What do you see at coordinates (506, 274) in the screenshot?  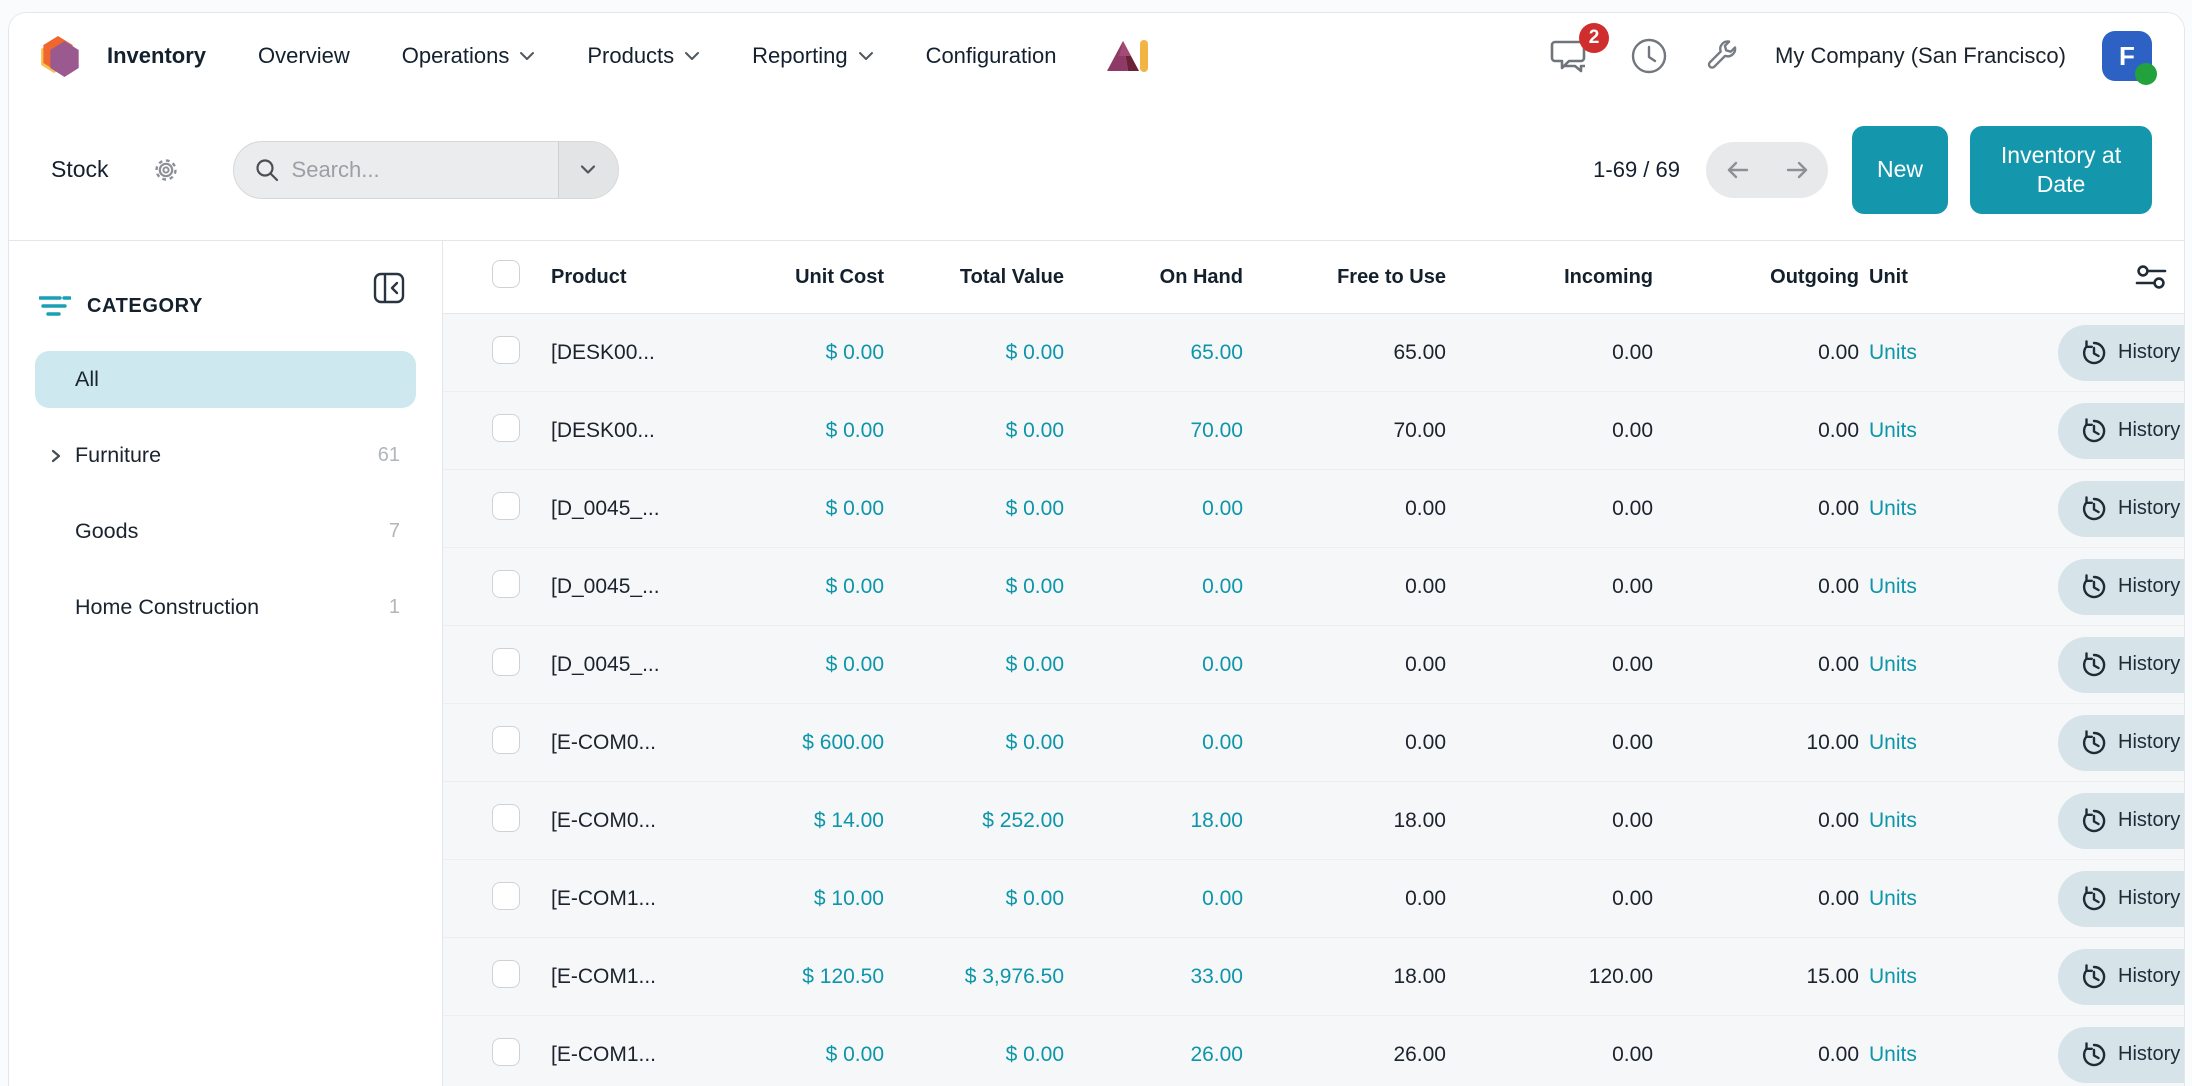 I see `select-all-checkbox` at bounding box center [506, 274].